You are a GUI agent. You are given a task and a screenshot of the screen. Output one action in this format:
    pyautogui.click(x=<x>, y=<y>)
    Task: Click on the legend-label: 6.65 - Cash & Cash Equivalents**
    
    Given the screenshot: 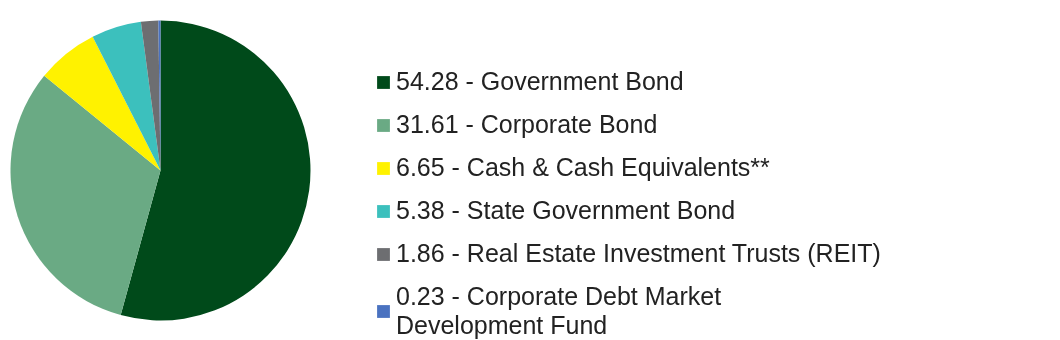 What is the action you would take?
    pyautogui.click(x=583, y=167)
    